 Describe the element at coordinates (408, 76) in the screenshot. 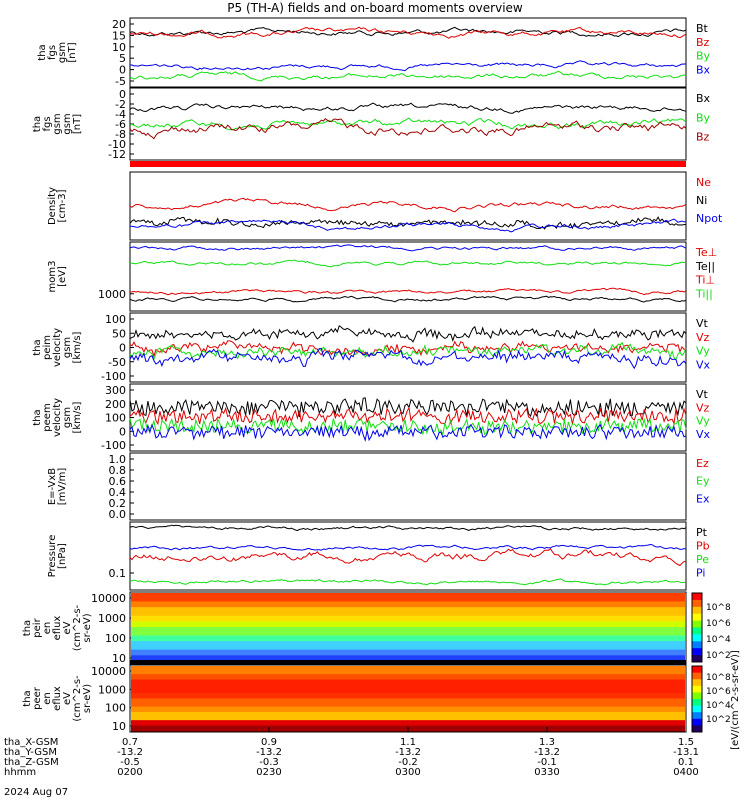

I see `by-line` at that location.